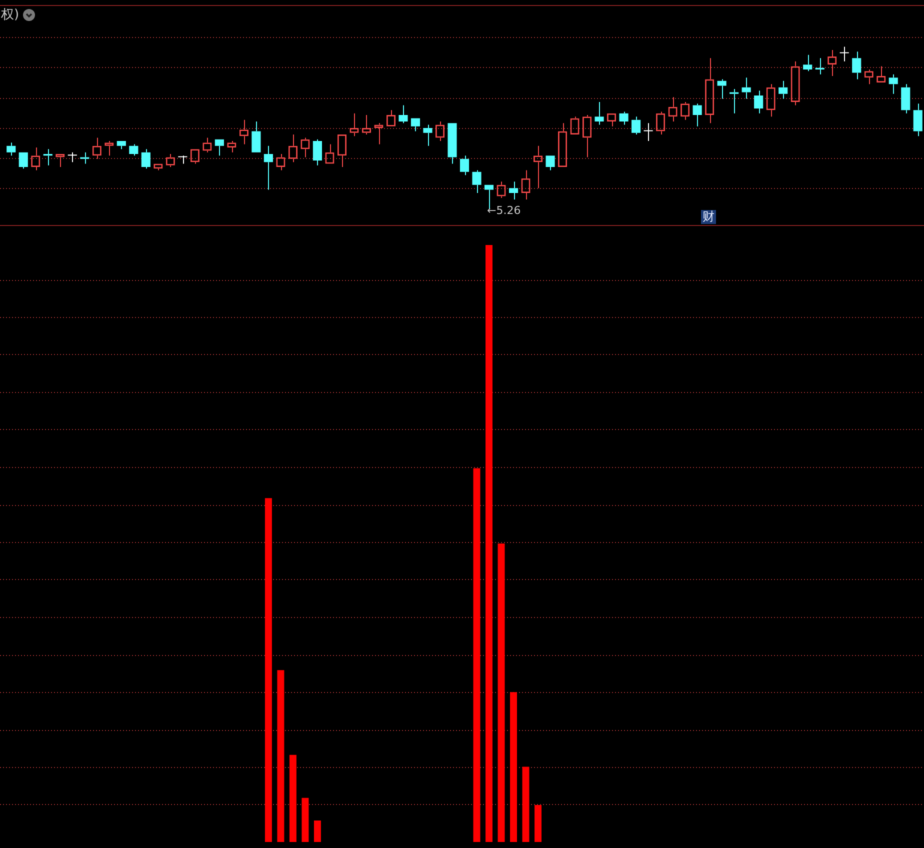 The width and height of the screenshot is (924, 848). Describe the element at coordinates (10, 14) in the screenshot. I see `chart-title: 权)` at that location.